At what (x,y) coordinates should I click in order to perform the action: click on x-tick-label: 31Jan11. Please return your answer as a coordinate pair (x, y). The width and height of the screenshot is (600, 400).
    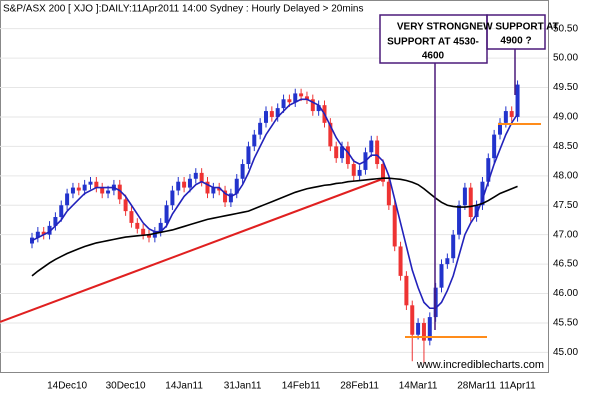
    Looking at the image, I should click on (243, 386).